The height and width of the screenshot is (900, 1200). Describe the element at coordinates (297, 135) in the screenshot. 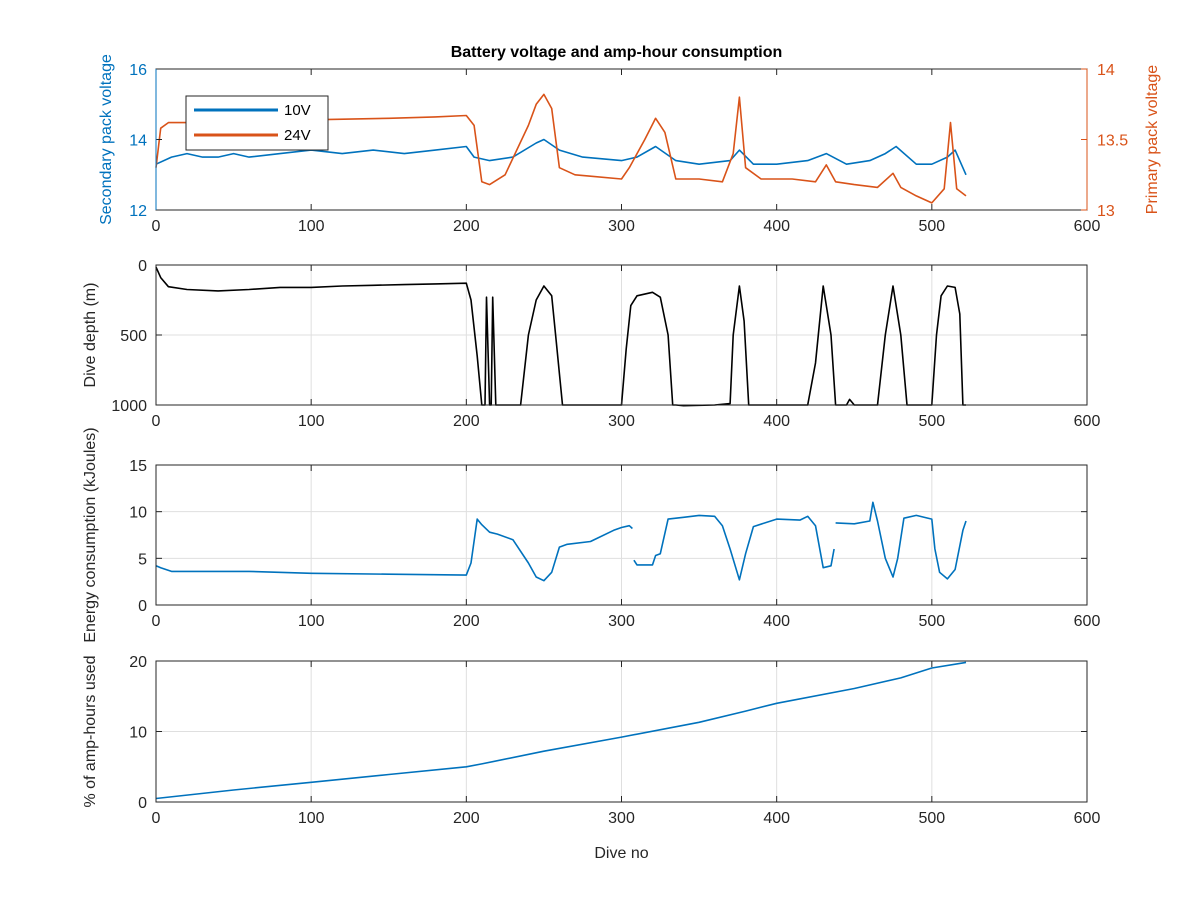

I see `legend-label: 24V` at that location.